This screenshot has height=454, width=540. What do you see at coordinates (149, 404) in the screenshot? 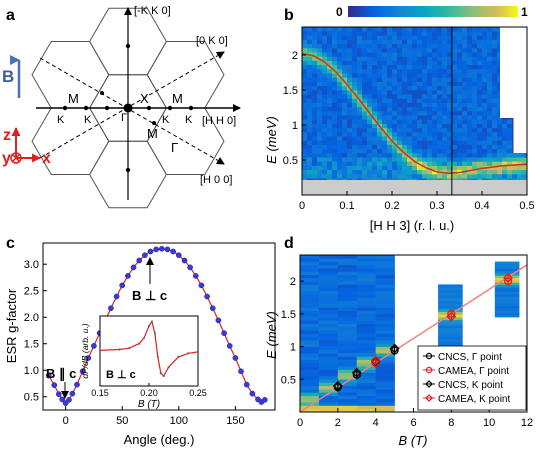
I see `inset-xlabel: B (T)` at bounding box center [149, 404].